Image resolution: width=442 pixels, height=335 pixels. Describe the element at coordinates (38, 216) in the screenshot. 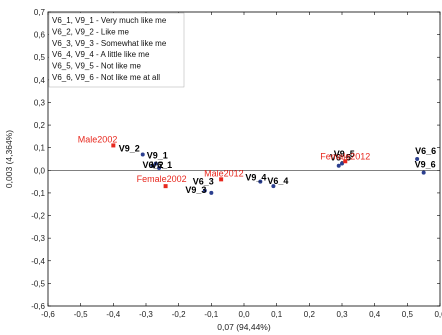

I see `y-tick-label: -0,2` at that location.